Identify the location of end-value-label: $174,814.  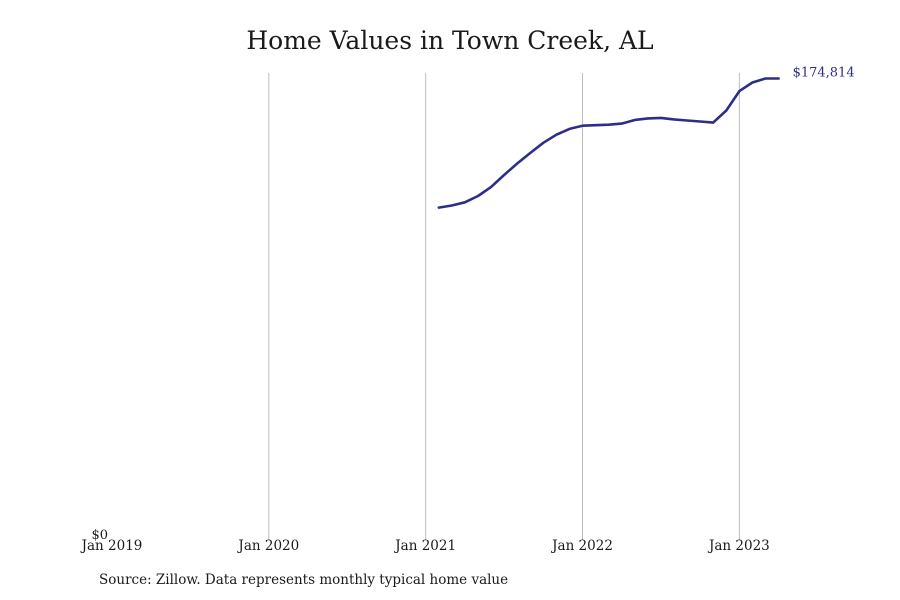
(824, 72).